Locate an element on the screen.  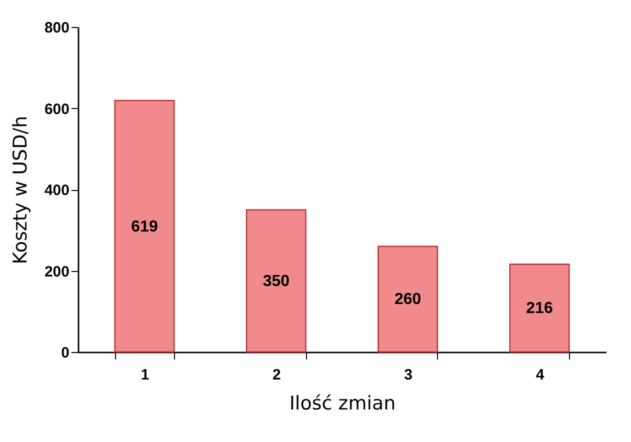
y-tick-label: 800 is located at coordinates (57, 28).